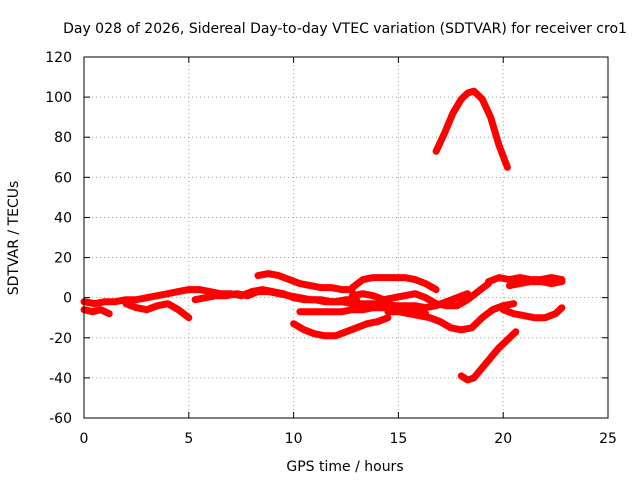 The height and width of the screenshot is (480, 640). Describe the element at coordinates (63, 259) in the screenshot. I see `y-tick-label: 20` at that location.